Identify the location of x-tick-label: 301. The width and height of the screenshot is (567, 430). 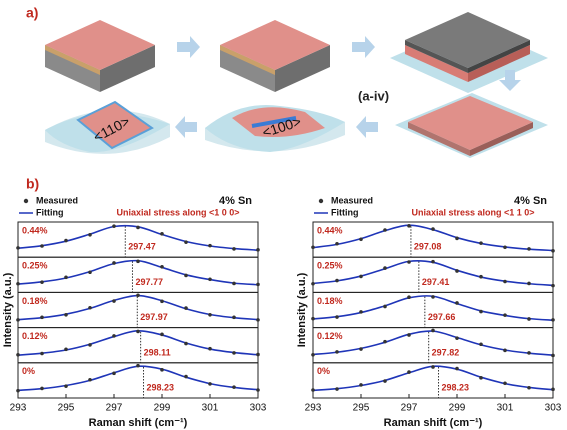
(505, 408).